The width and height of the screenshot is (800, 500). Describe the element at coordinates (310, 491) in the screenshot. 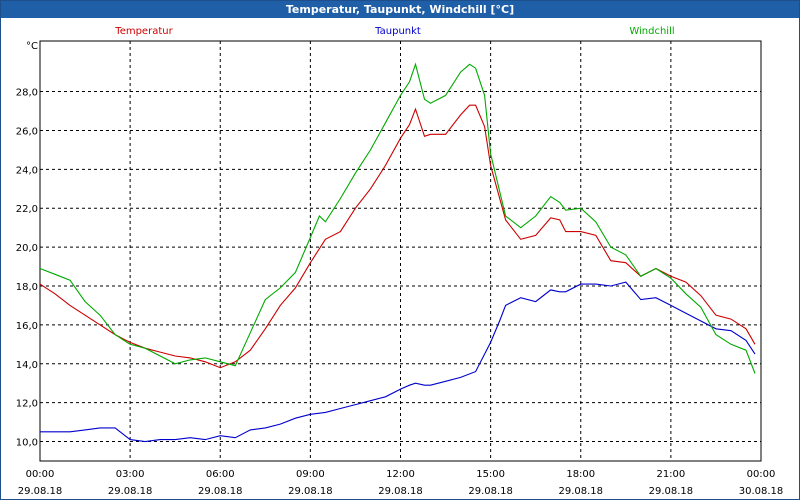

I see `x-tick-date-3: 29.08.18` at that location.